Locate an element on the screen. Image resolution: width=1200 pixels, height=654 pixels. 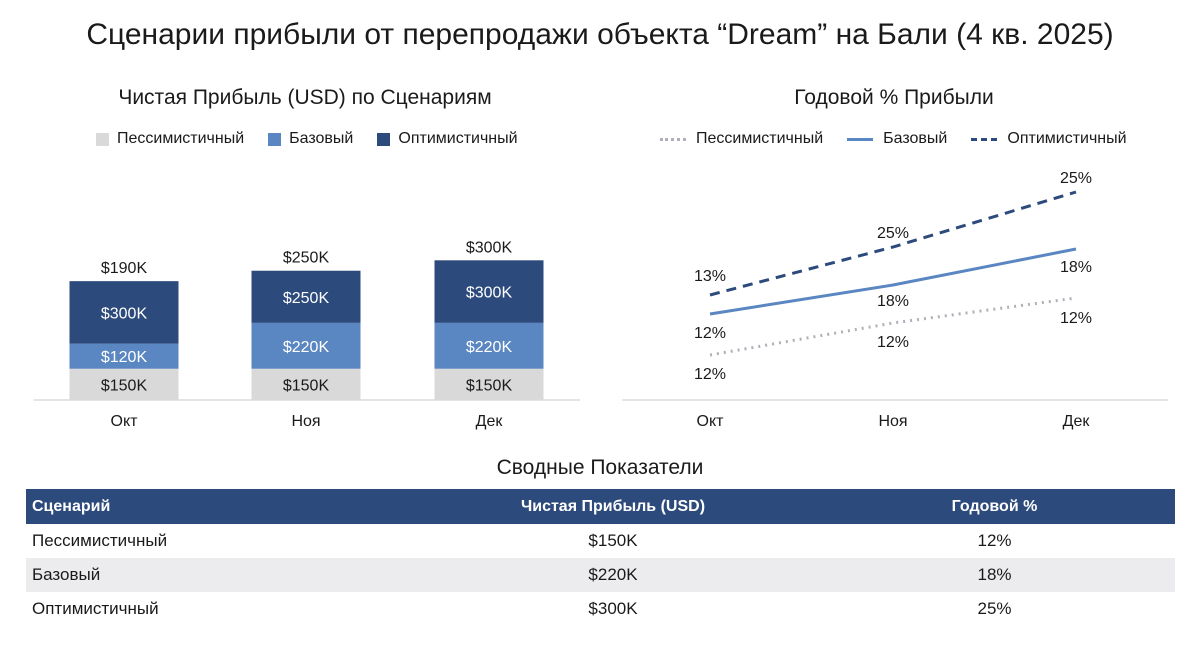
legend-label-pessimistic: Пессимистичный is located at coordinates (181, 138).